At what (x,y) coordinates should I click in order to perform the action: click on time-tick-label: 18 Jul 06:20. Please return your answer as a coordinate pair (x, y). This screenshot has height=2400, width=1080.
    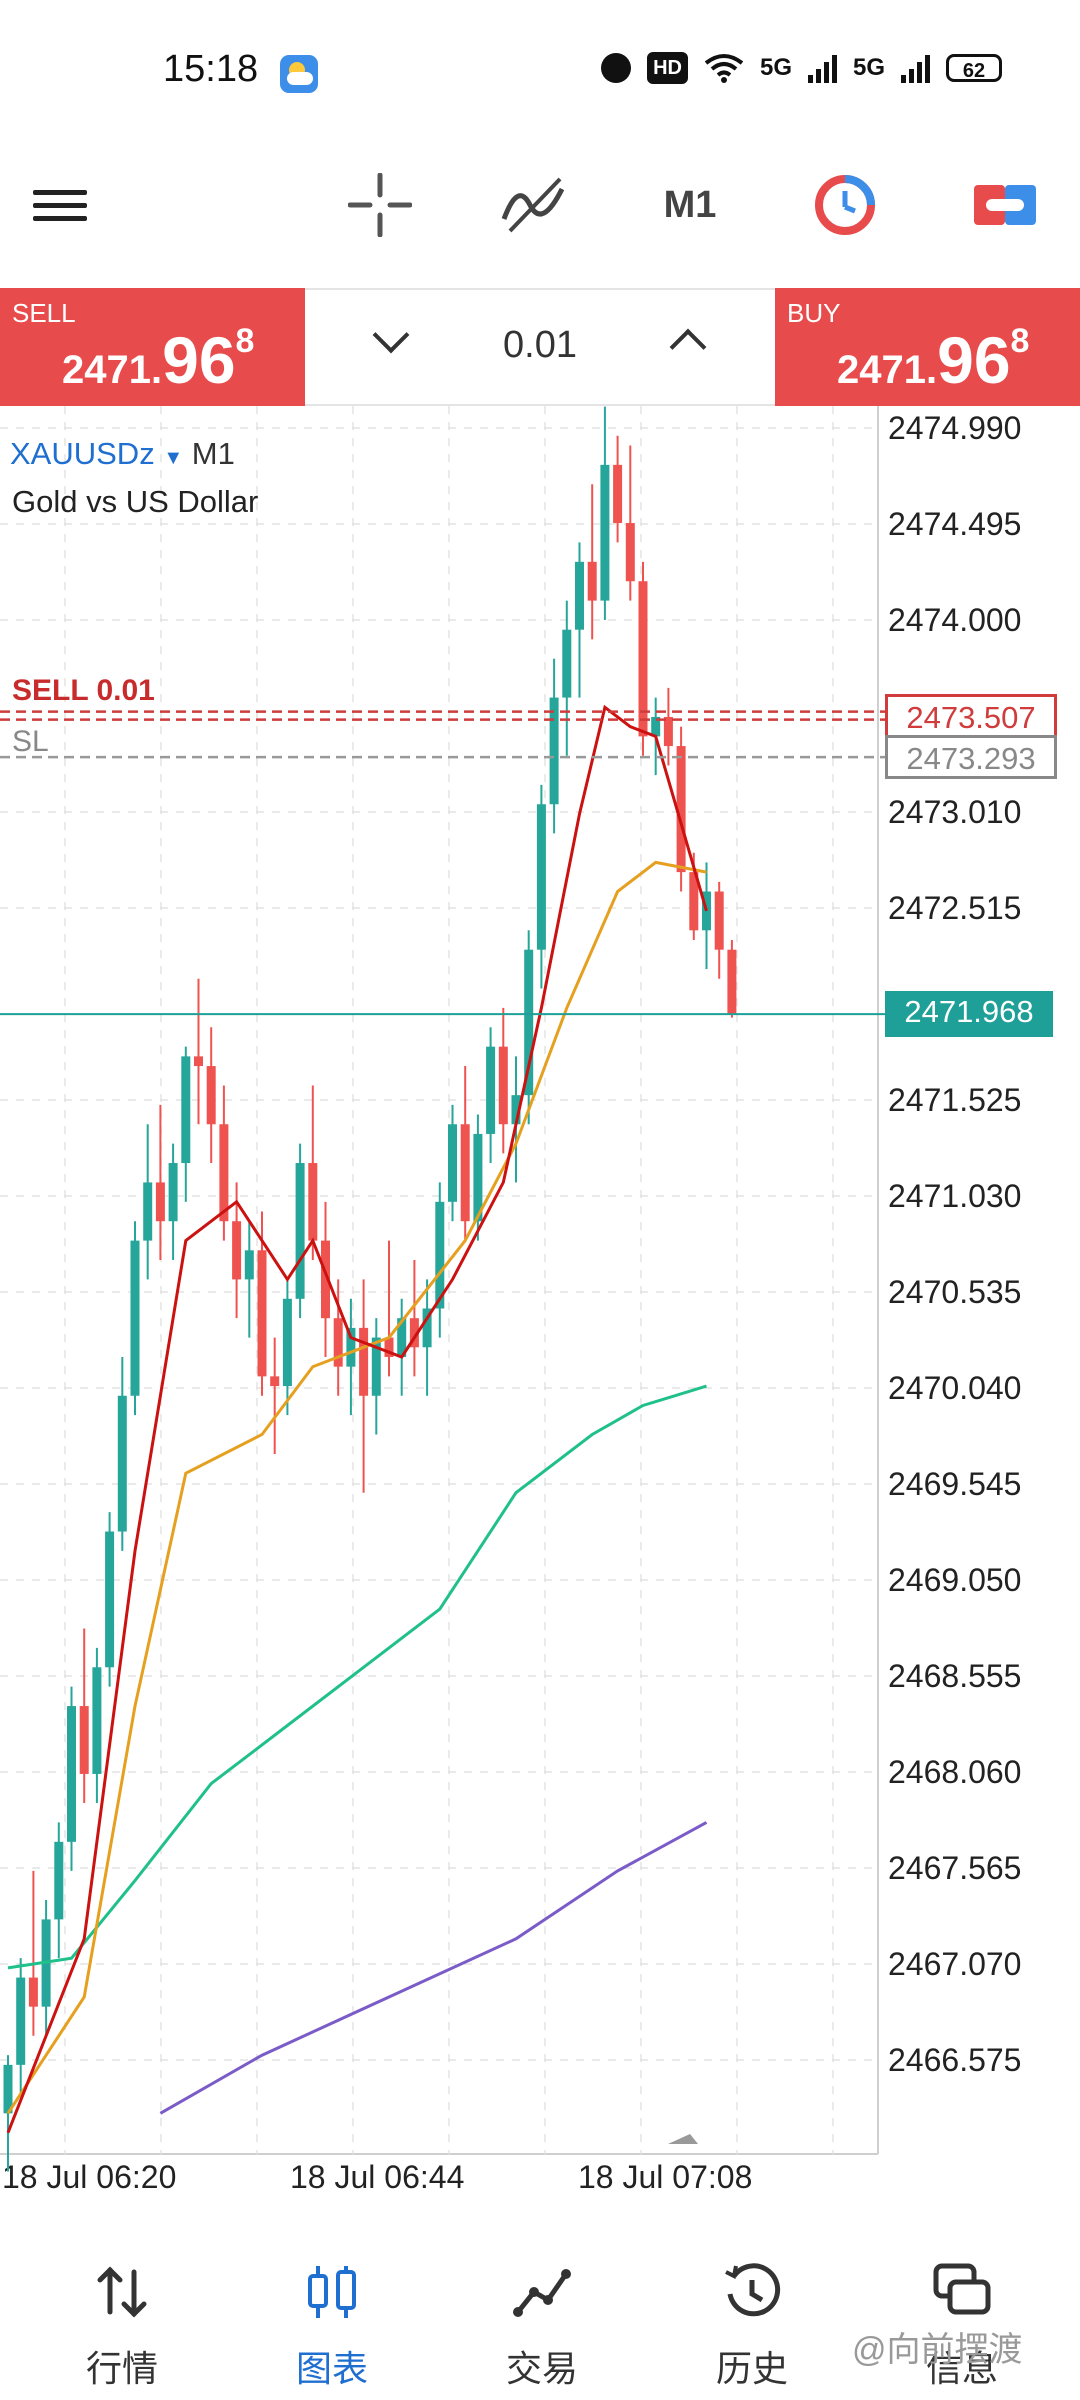
    Looking at the image, I should click on (89, 2174).